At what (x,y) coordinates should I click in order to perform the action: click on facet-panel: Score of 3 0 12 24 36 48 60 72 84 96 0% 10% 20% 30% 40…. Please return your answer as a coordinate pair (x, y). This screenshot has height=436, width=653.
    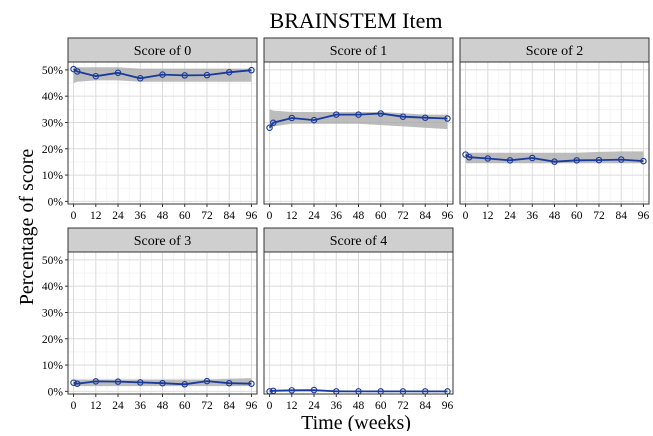
    Looking at the image, I should click on (150, 319).